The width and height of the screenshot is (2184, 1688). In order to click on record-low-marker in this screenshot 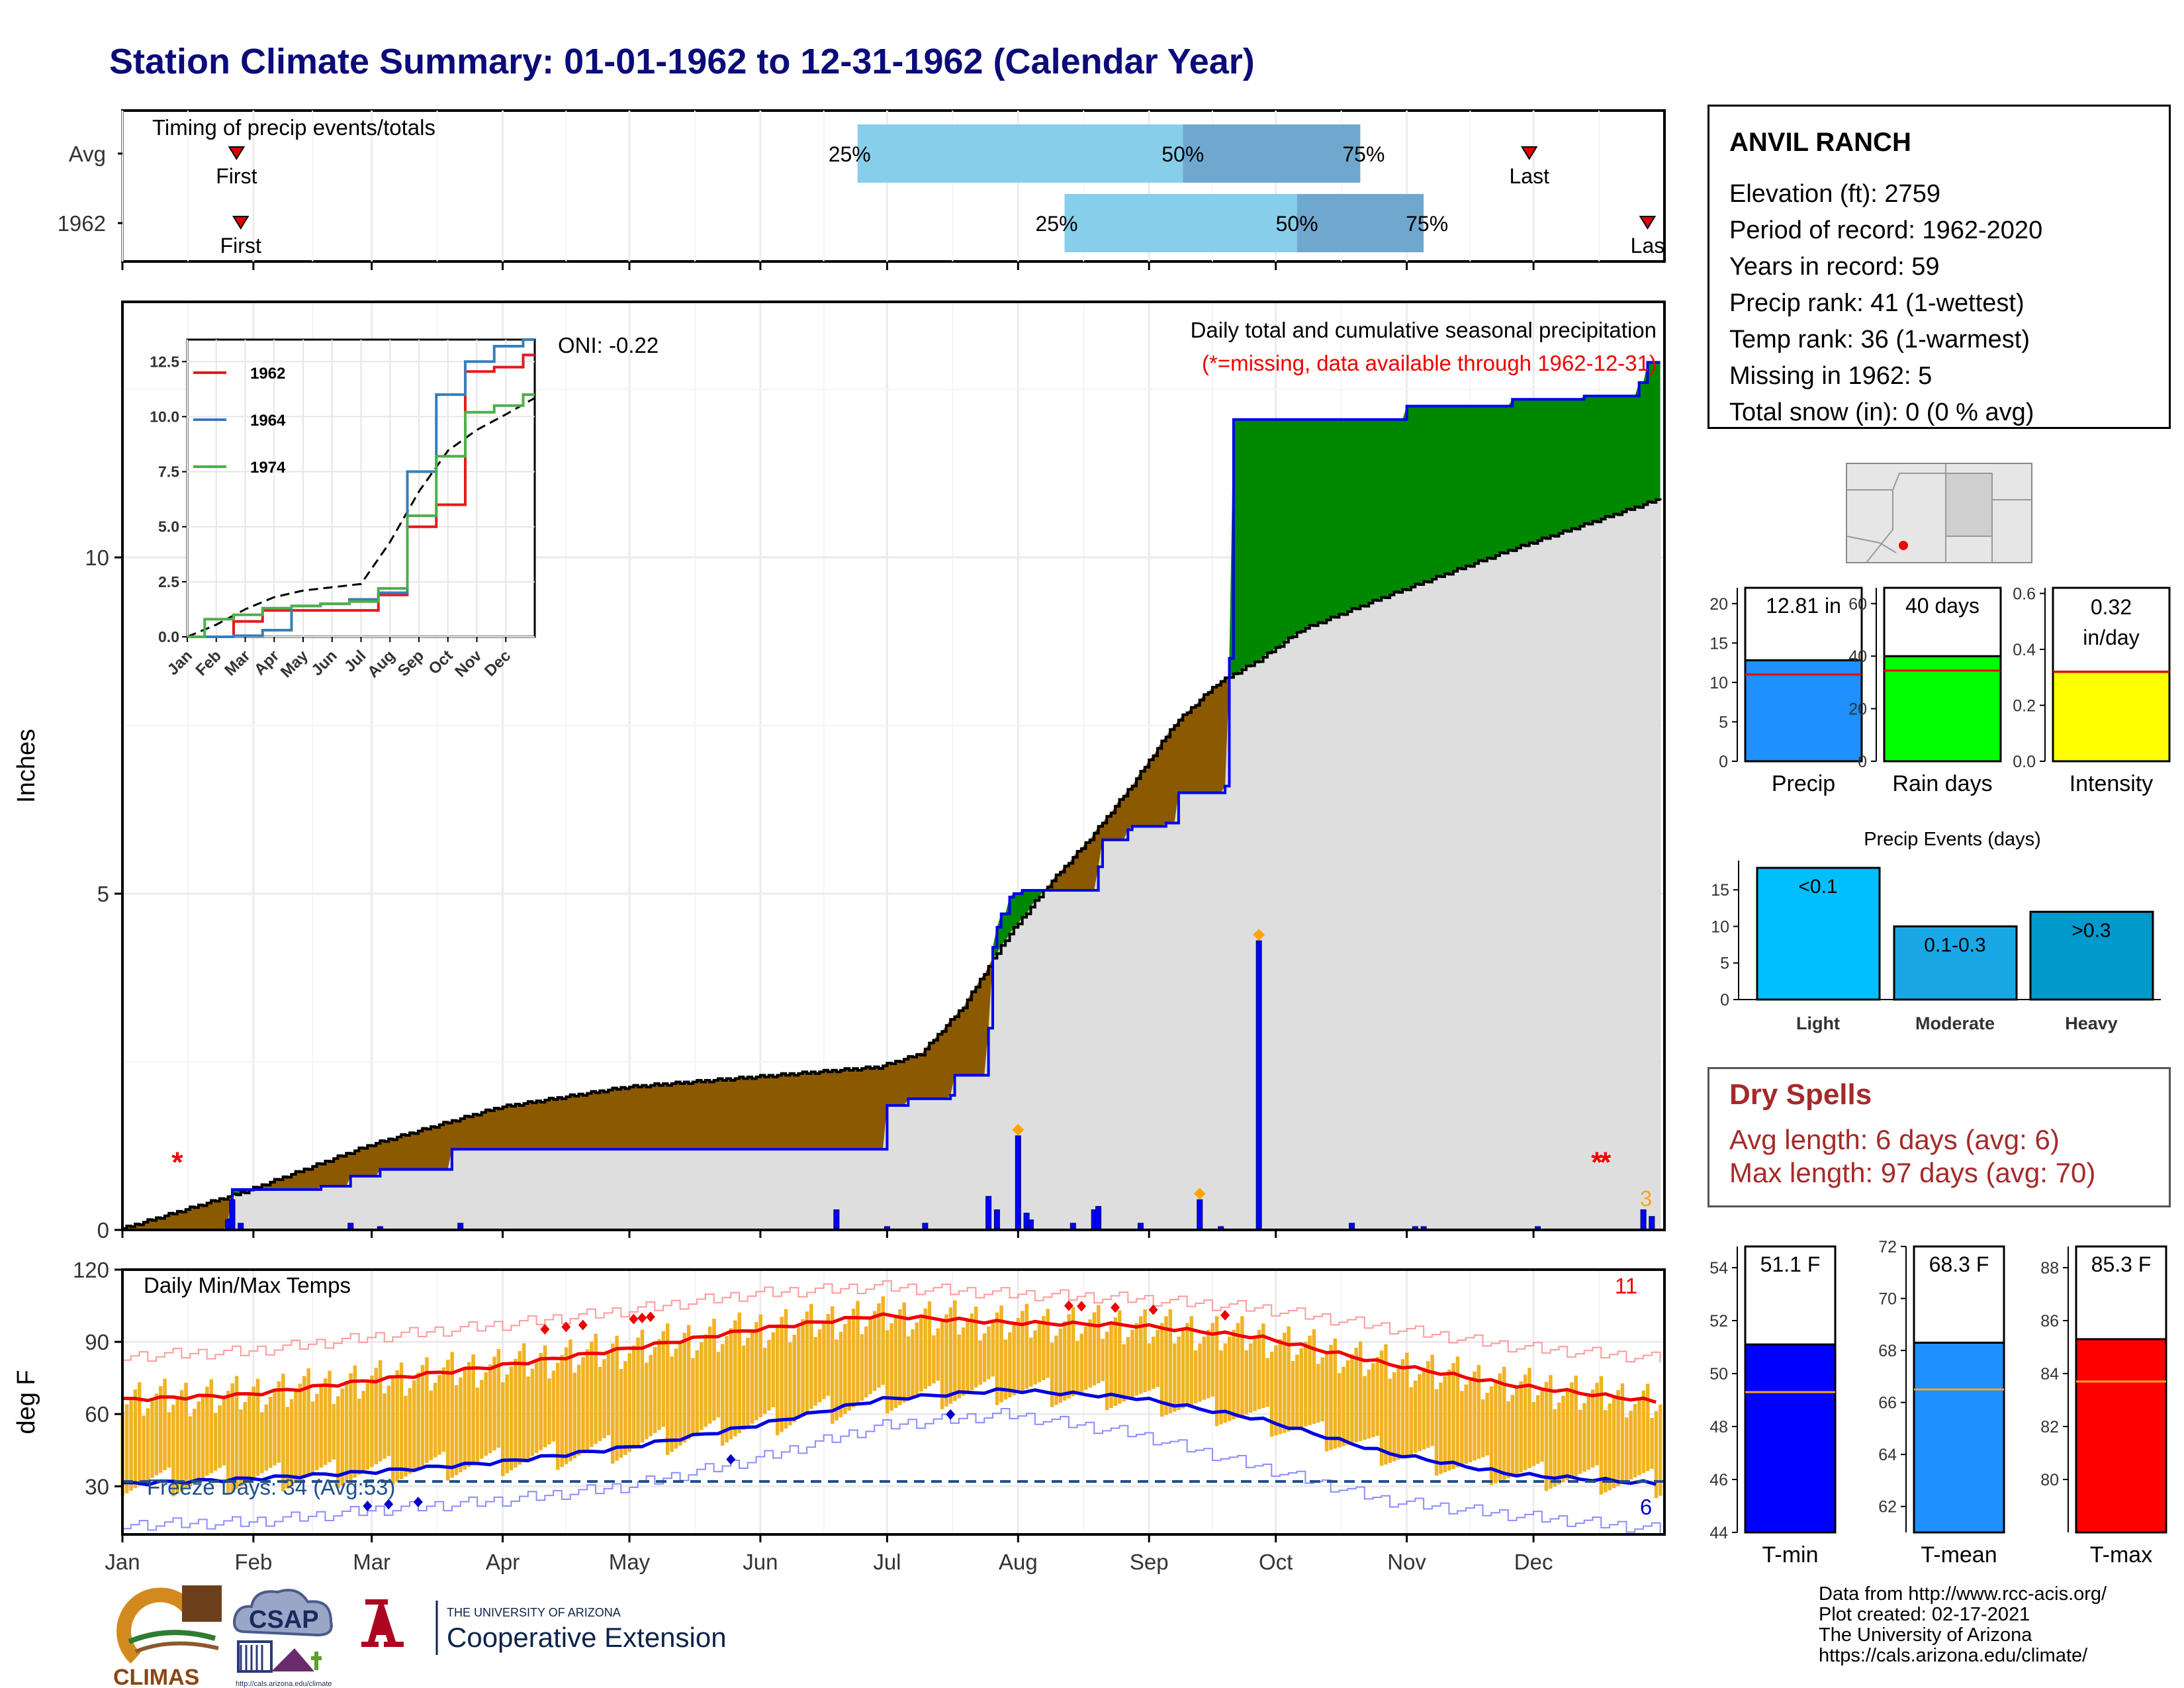, I will do `click(368, 1505)`.